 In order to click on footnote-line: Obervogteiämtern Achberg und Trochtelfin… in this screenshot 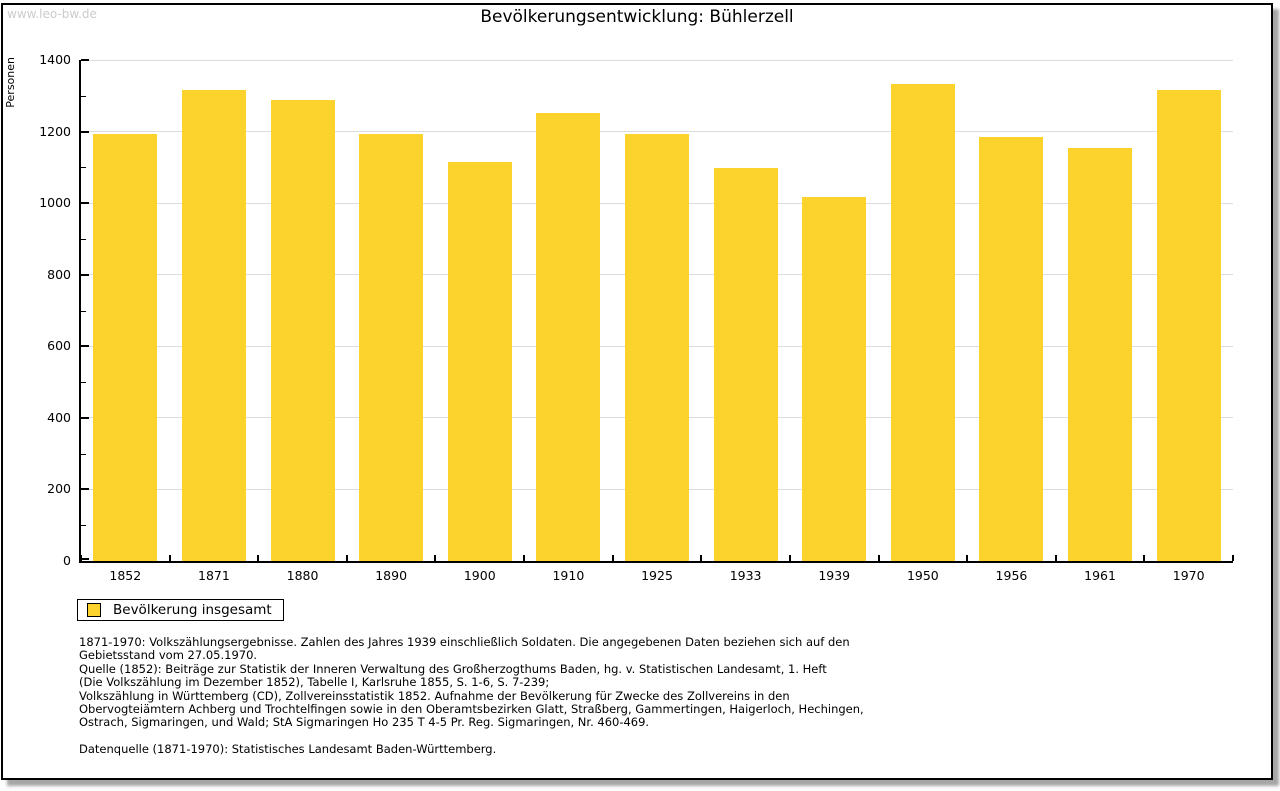, I will do `click(471, 709)`.